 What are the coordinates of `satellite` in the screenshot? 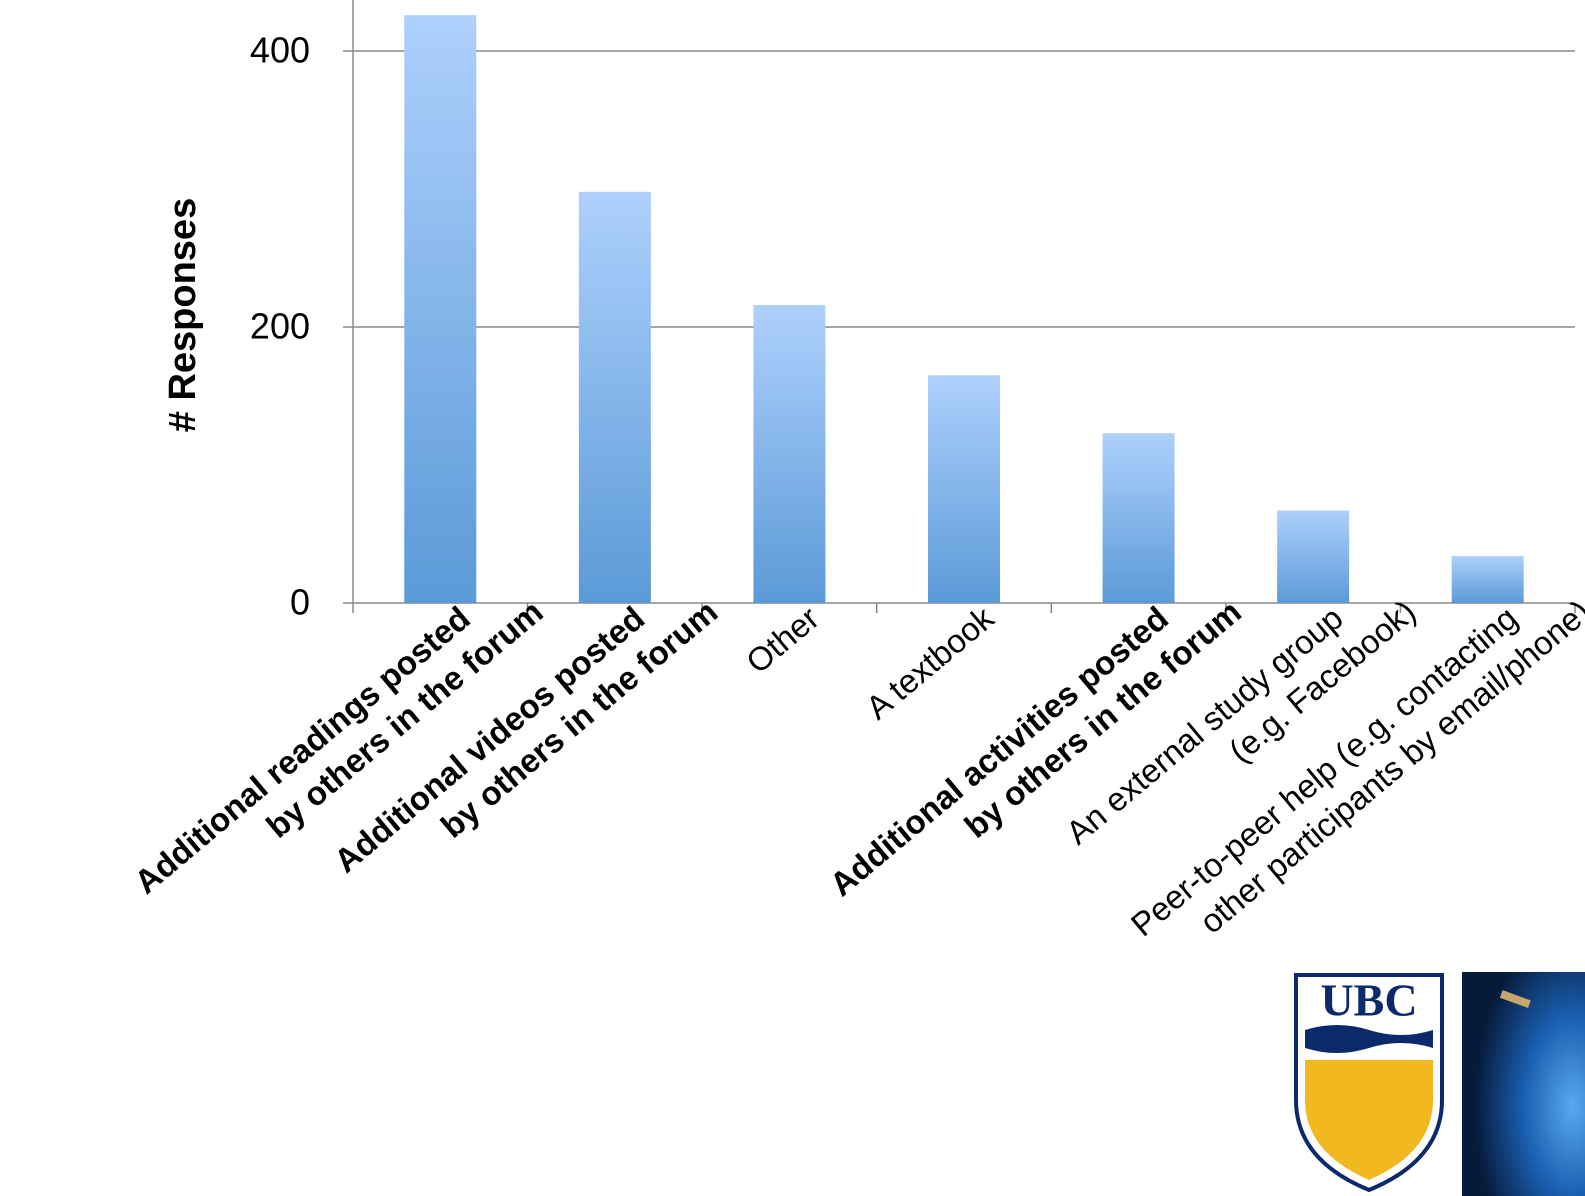 It's located at (1515, 999).